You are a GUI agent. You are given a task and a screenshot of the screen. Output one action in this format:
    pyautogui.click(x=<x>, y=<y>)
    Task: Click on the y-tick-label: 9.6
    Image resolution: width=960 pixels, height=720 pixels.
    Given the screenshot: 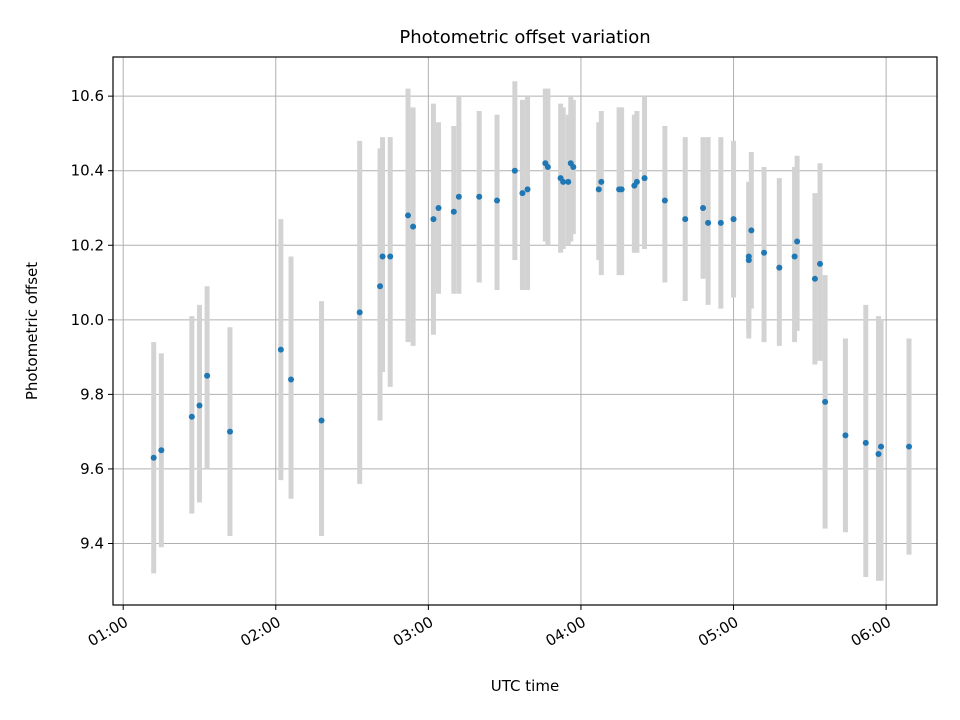 What is the action you would take?
    pyautogui.click(x=92, y=469)
    